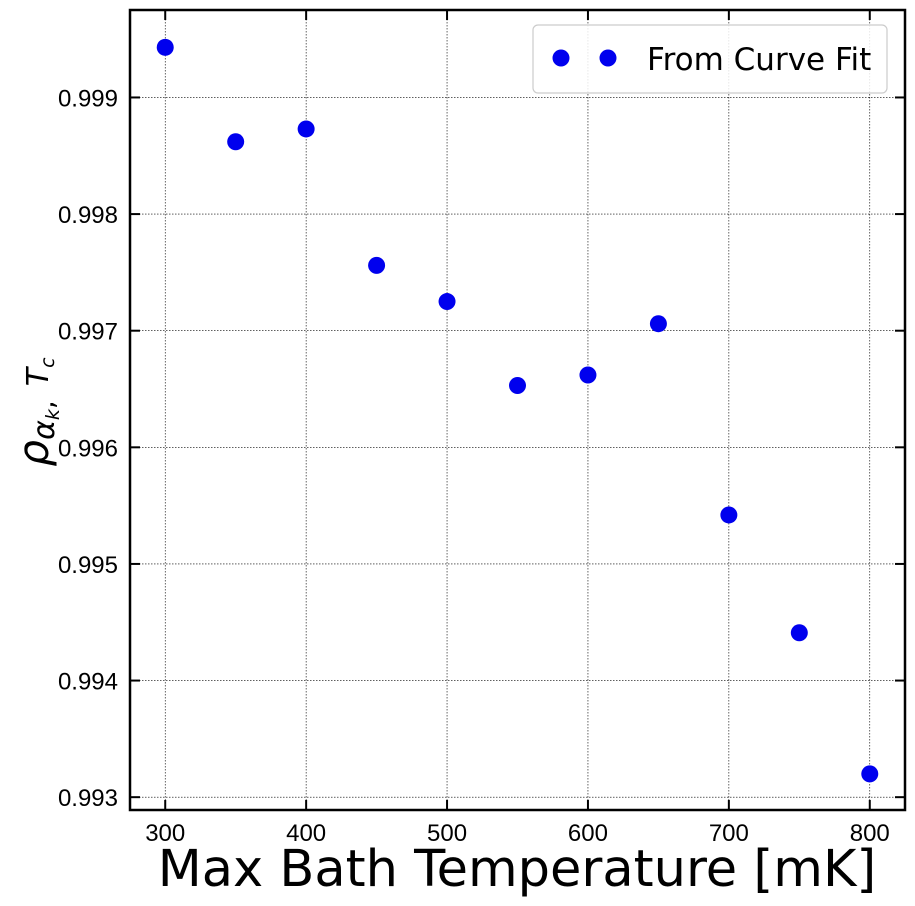 This screenshot has height=906, width=915. Describe the element at coordinates (88, 682) in the screenshot. I see `y-tick-label: 0.994` at that location.